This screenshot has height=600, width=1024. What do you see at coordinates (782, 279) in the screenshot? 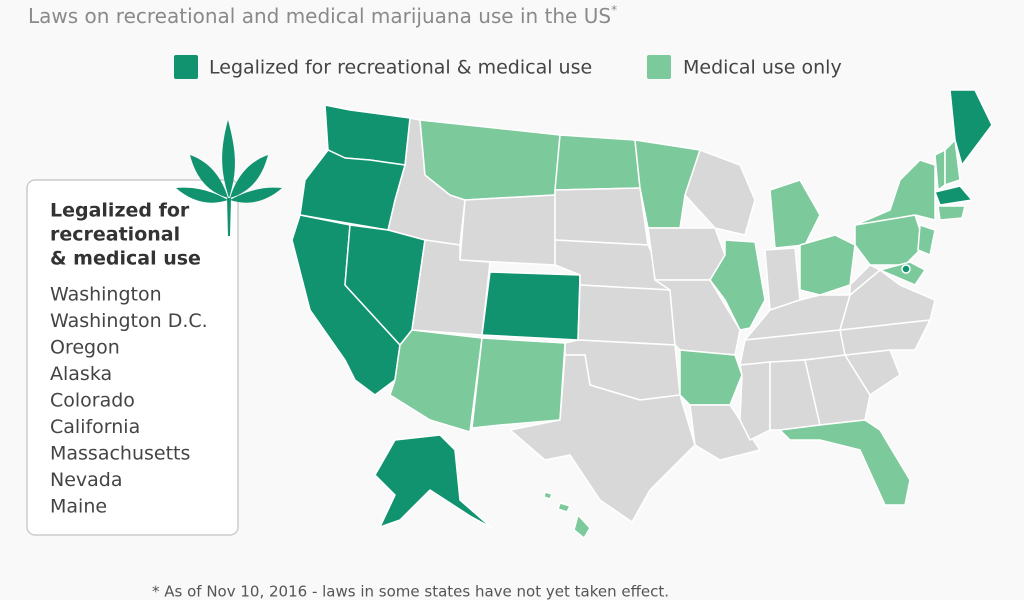
I see `state-indiana` at bounding box center [782, 279].